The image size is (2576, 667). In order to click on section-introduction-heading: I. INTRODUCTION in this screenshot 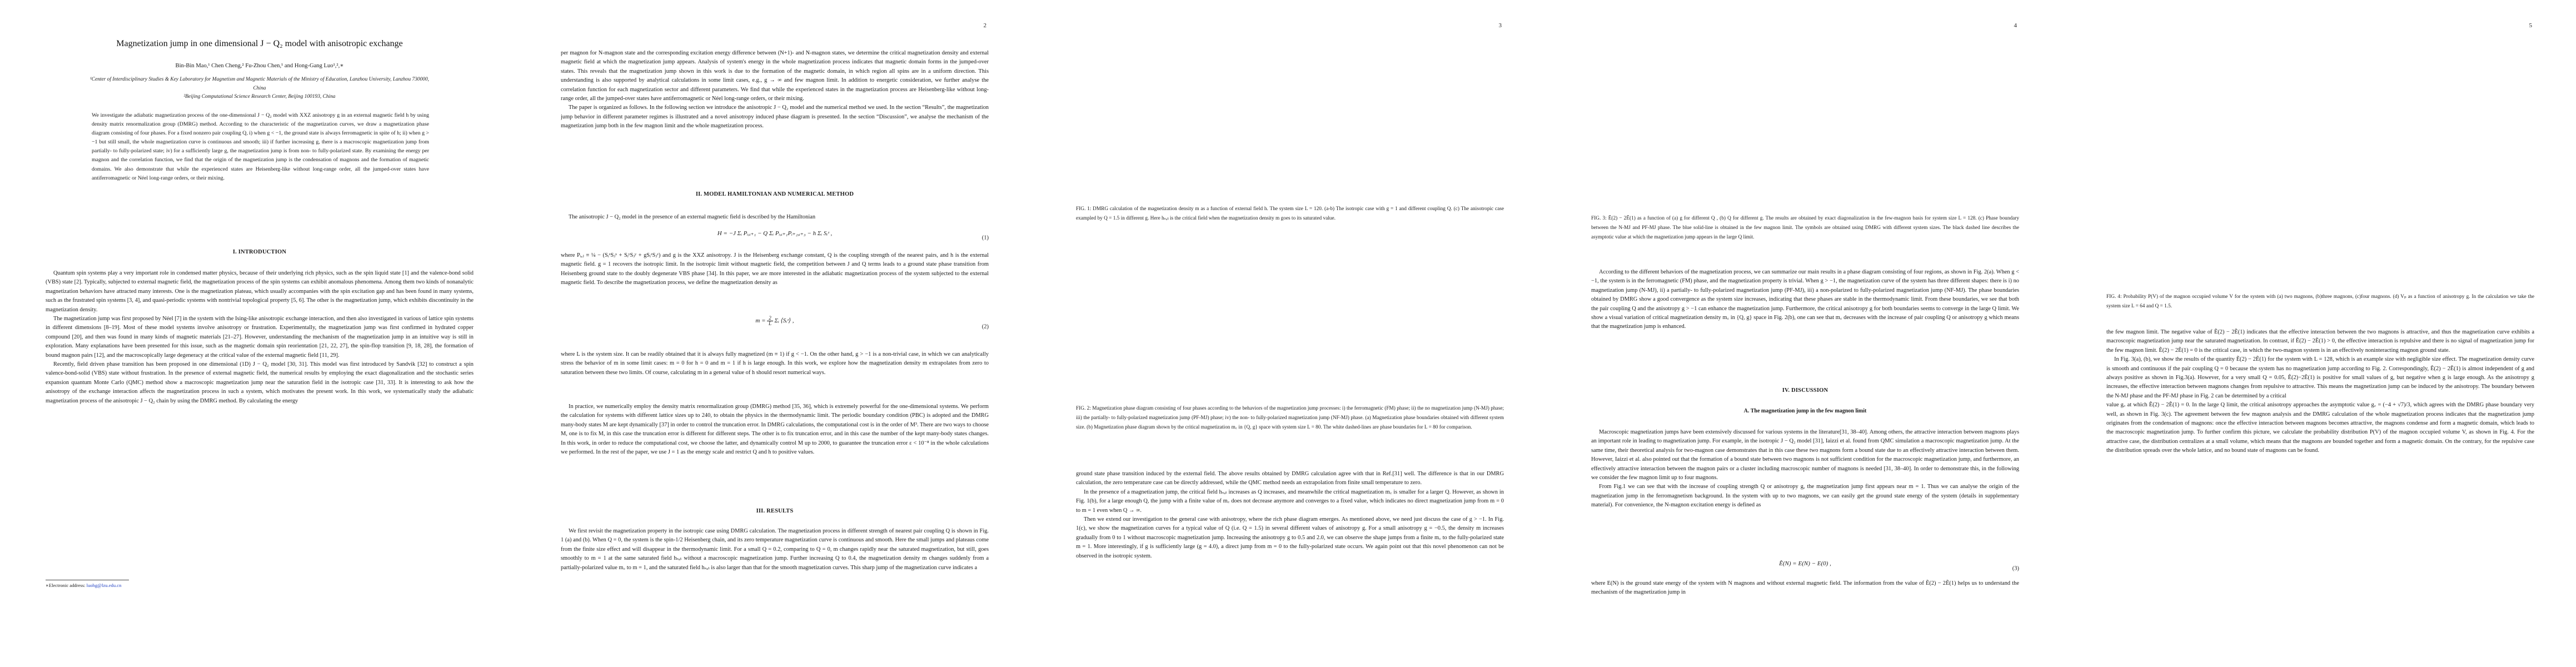, I will do `click(259, 252)`.